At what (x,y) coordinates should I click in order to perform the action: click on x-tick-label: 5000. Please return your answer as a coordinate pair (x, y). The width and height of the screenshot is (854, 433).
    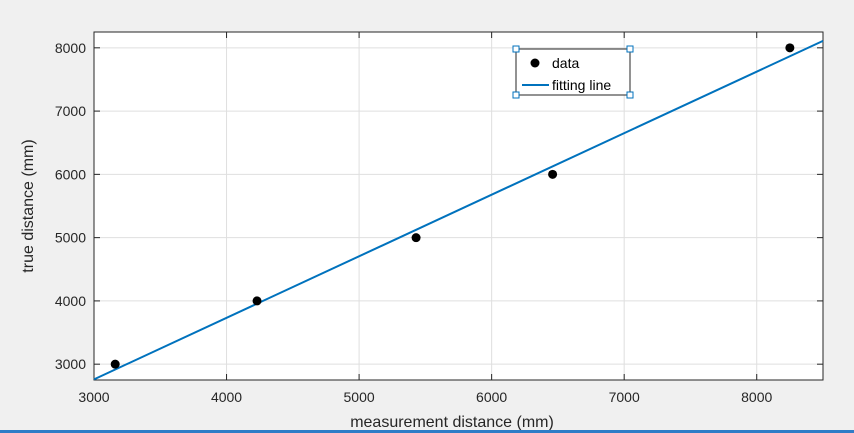
    Looking at the image, I should click on (359, 397).